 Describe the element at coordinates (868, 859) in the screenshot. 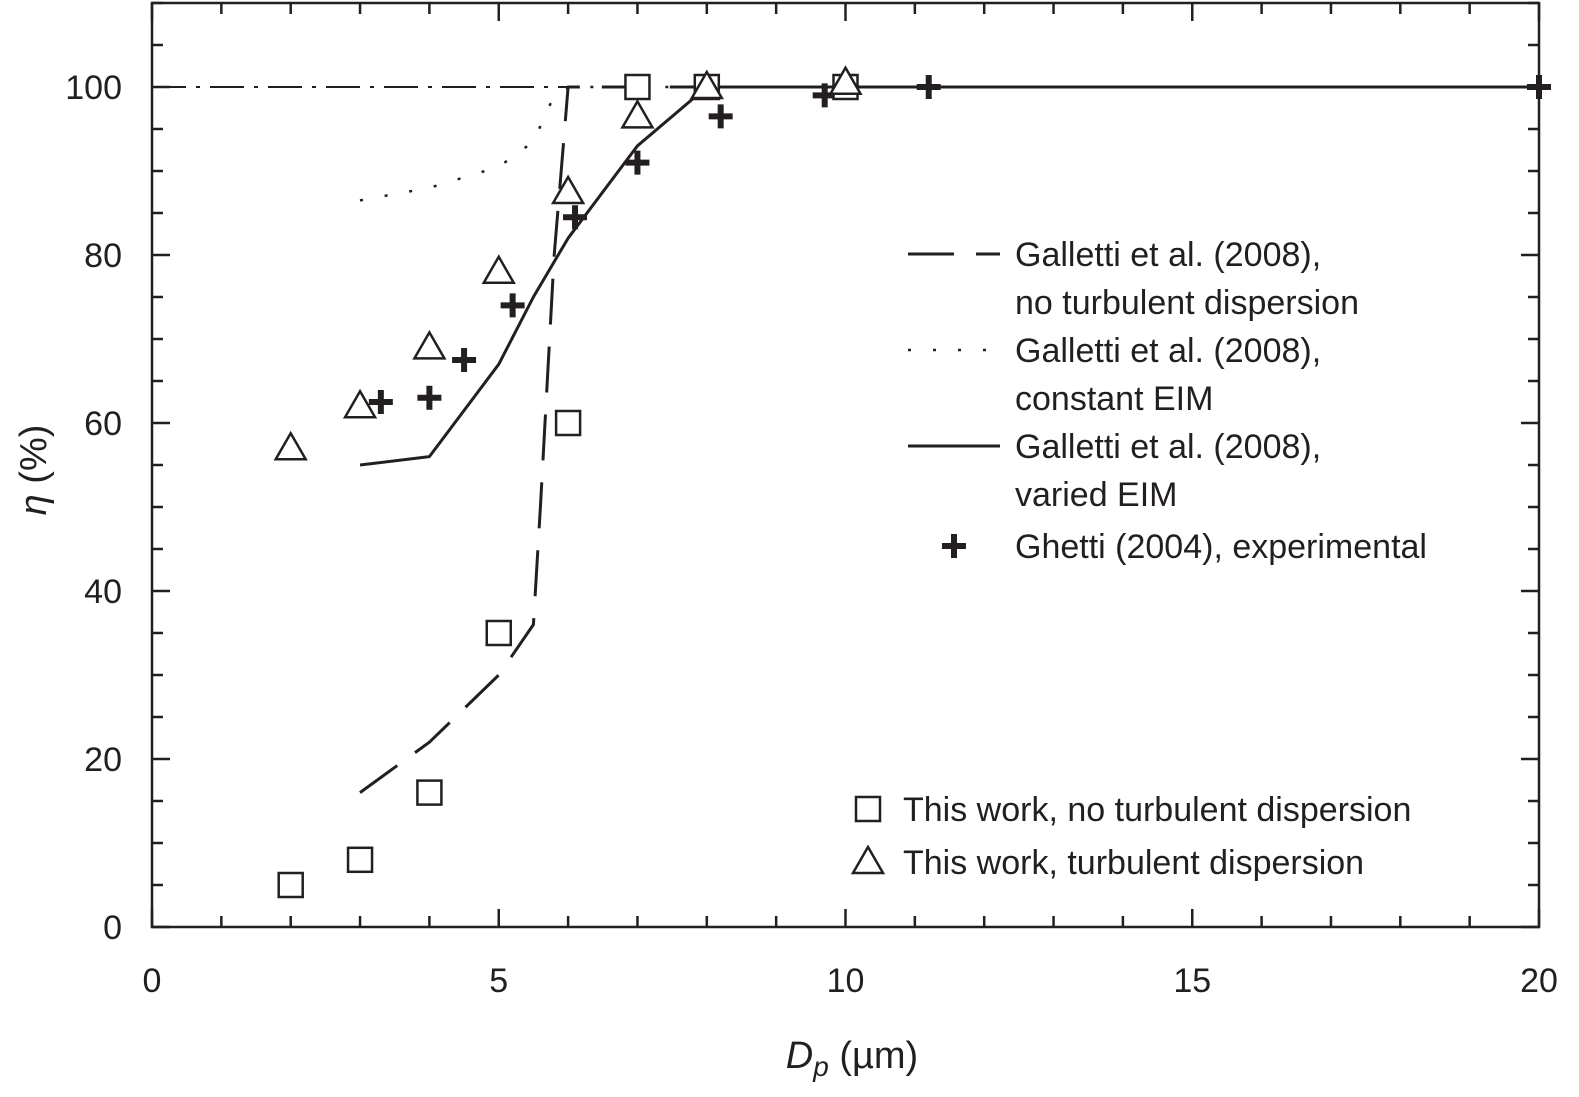

I see `legend-swatch-triangle` at that location.